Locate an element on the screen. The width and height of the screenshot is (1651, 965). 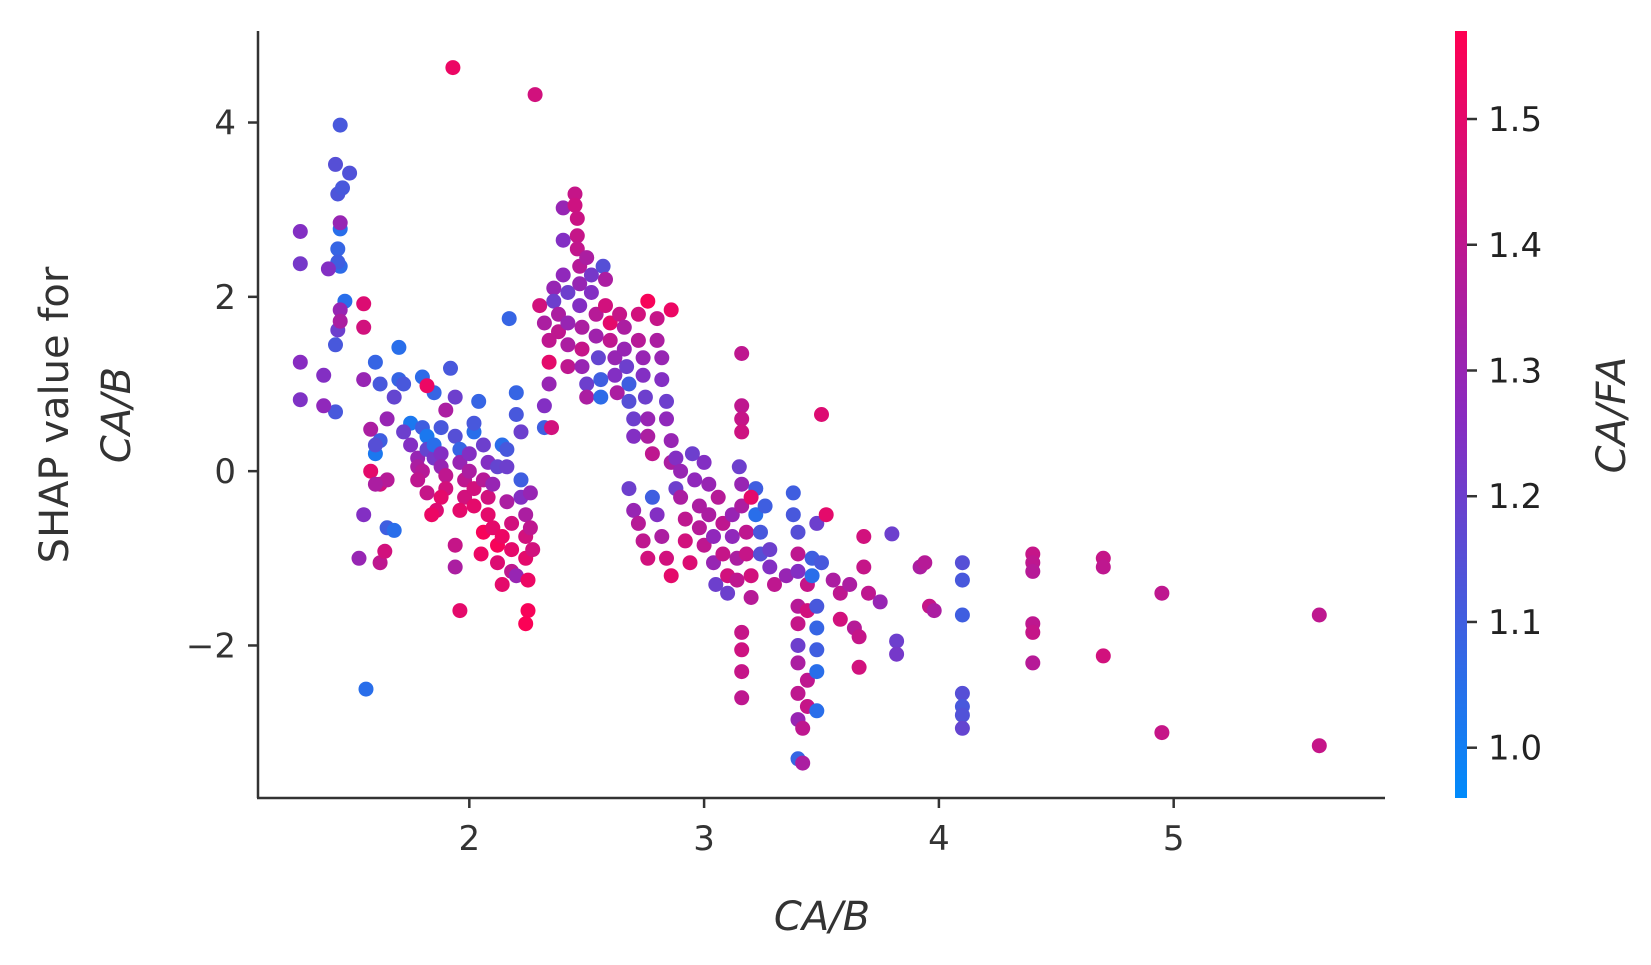
x-tick-label: 5 is located at coordinates (1174, 839).